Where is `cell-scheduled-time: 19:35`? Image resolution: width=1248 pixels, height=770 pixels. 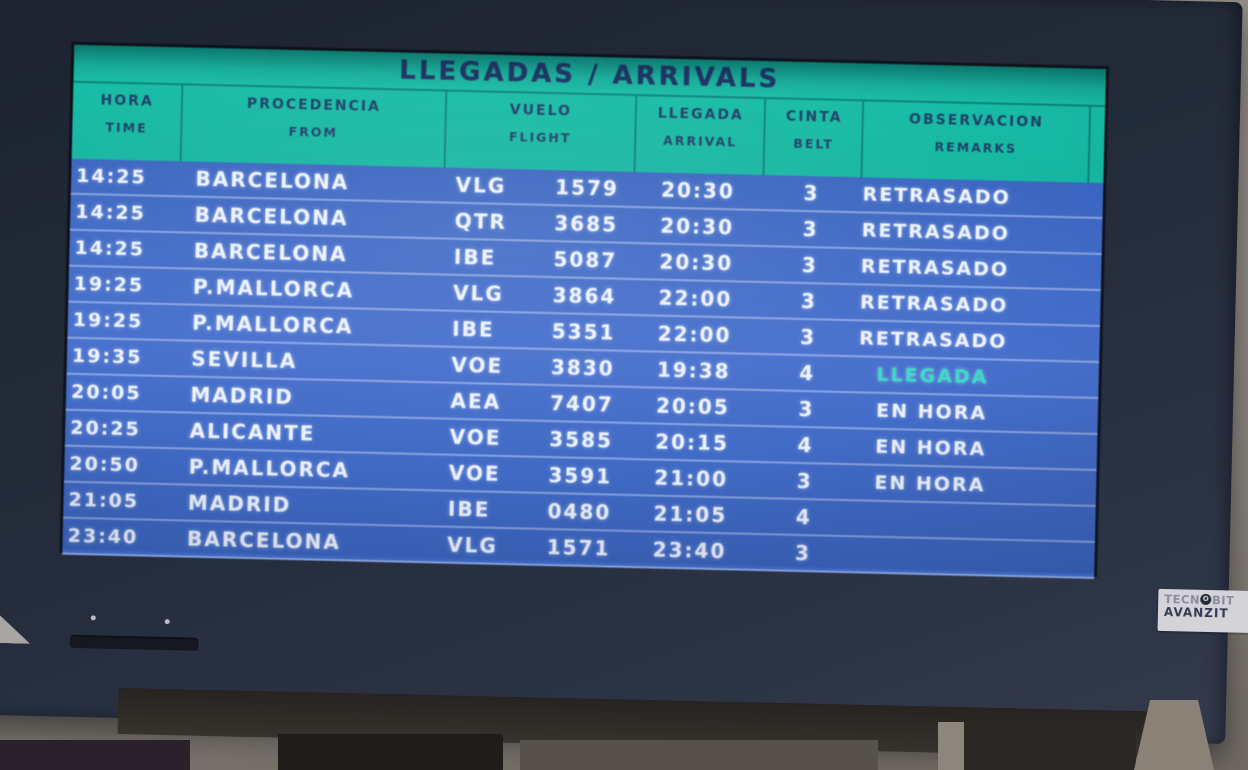
cell-scheduled-time: 19:35 is located at coordinates (107, 356).